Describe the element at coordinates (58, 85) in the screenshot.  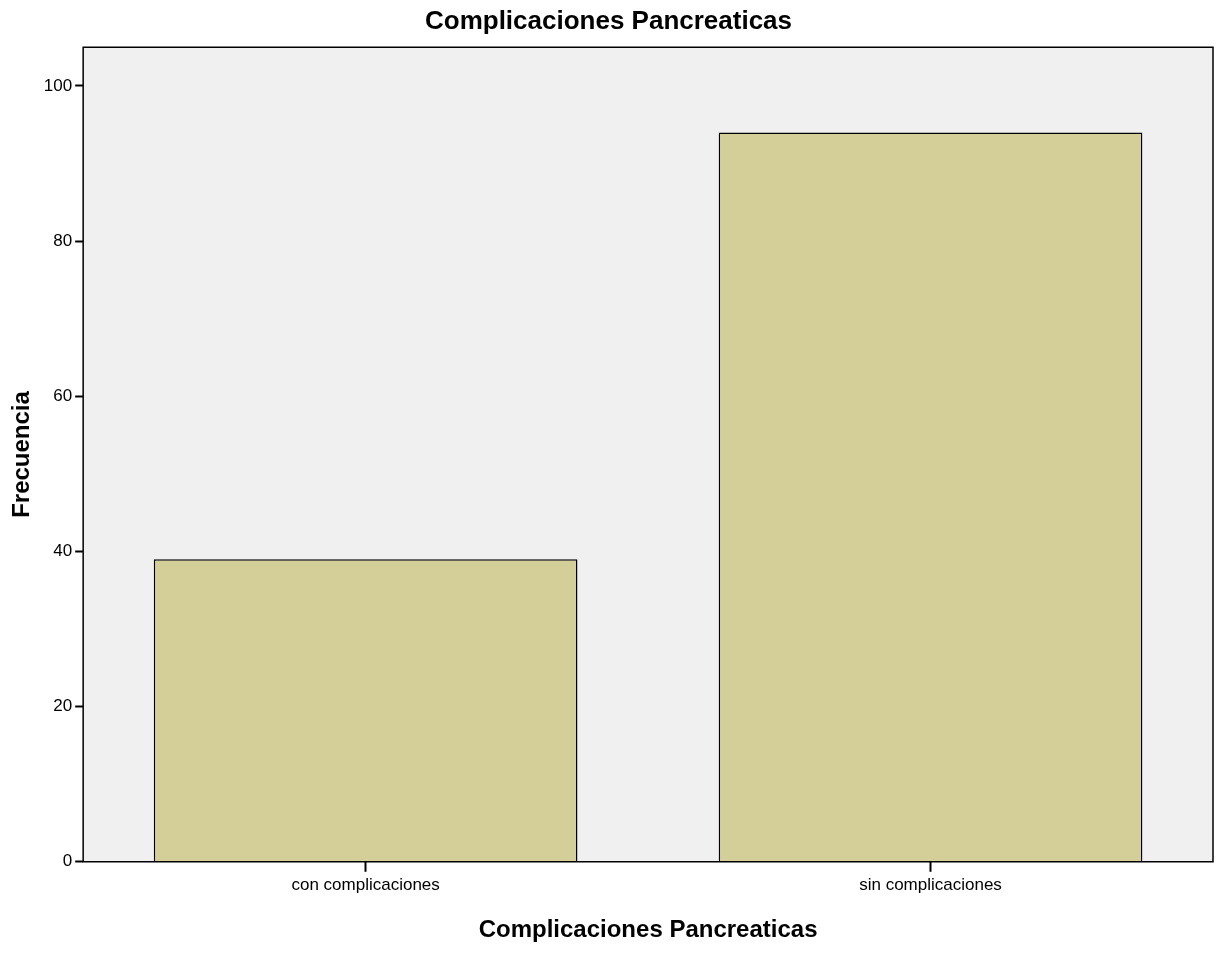
I see `y-tick-label: 100` at that location.